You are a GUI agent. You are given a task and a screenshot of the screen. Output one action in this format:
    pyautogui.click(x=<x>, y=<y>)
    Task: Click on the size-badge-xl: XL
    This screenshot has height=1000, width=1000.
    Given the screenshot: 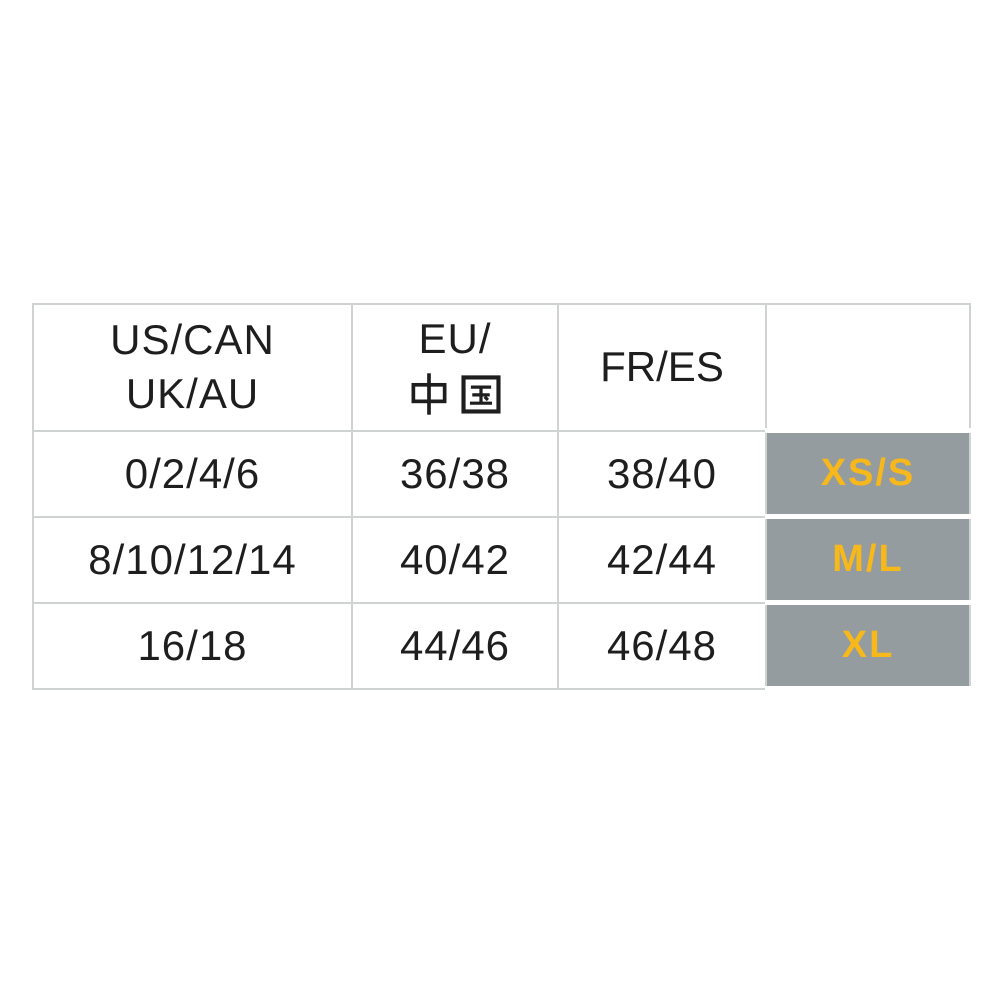 What is the action you would take?
    pyautogui.click(x=868, y=645)
    